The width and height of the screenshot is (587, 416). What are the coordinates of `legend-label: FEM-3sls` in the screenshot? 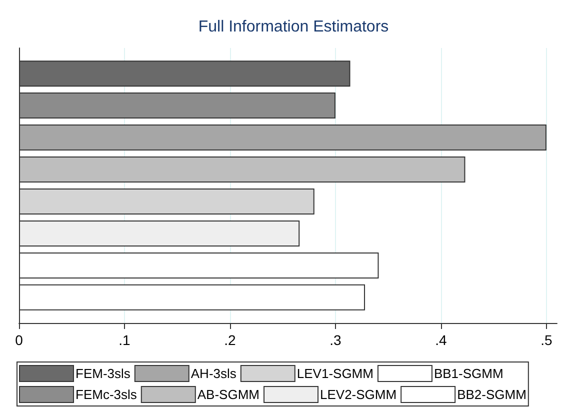 It's located at (103, 373).